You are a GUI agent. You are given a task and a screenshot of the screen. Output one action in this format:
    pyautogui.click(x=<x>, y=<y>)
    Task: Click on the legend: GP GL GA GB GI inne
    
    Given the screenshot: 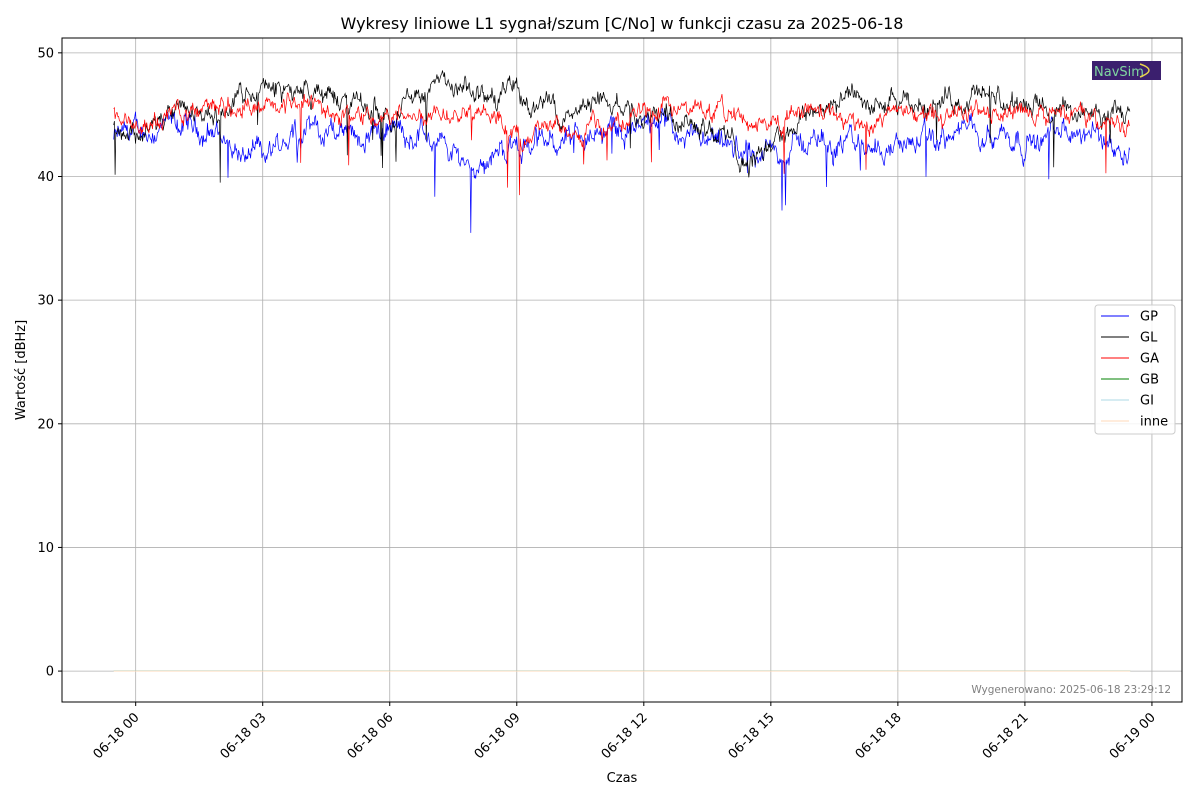 What is the action you would take?
    pyautogui.click(x=1135, y=369)
    